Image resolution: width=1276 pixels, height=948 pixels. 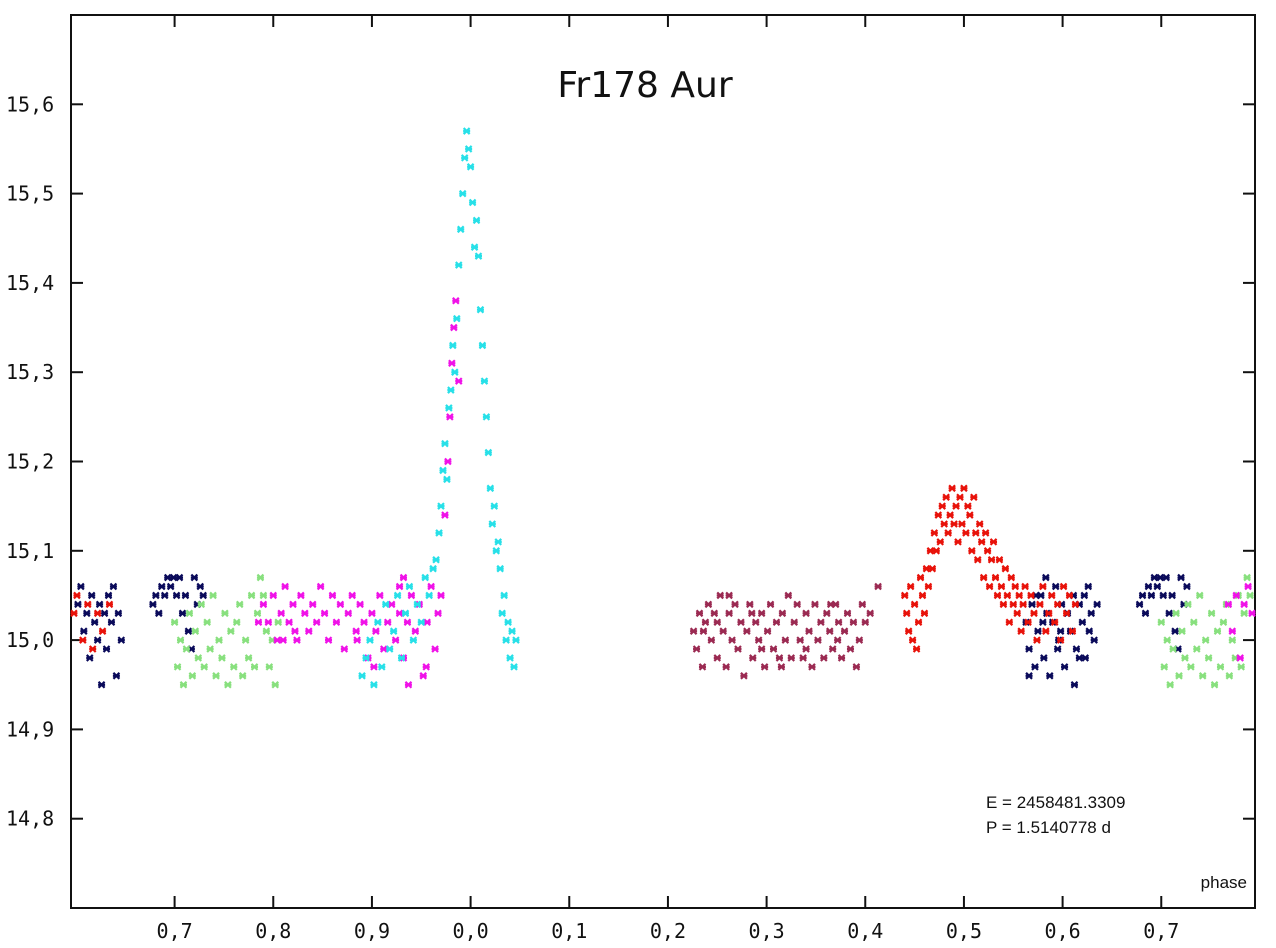 What do you see at coordinates (668, 931) in the screenshot?
I see `x-tick-label-5: 0,2` at bounding box center [668, 931].